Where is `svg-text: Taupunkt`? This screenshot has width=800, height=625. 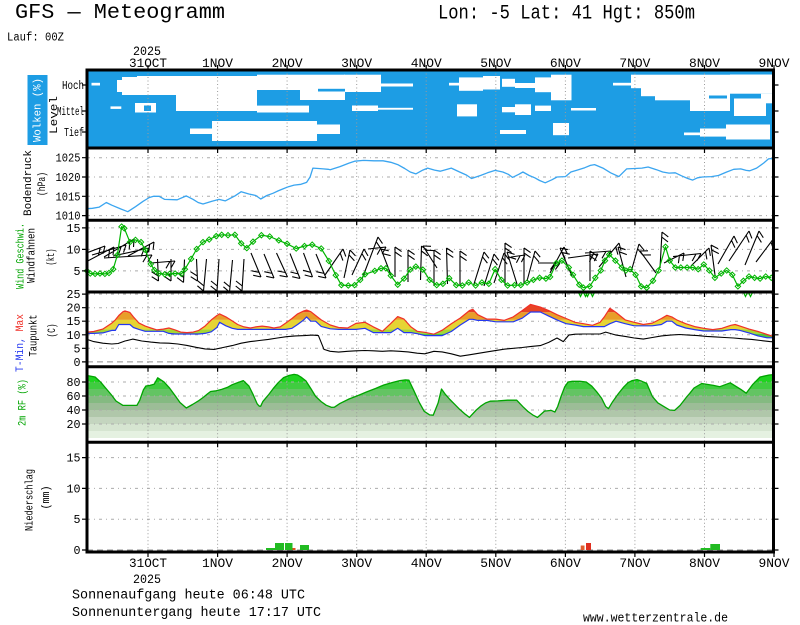 svg-text: Taupunkt is located at coordinates (35, 336).